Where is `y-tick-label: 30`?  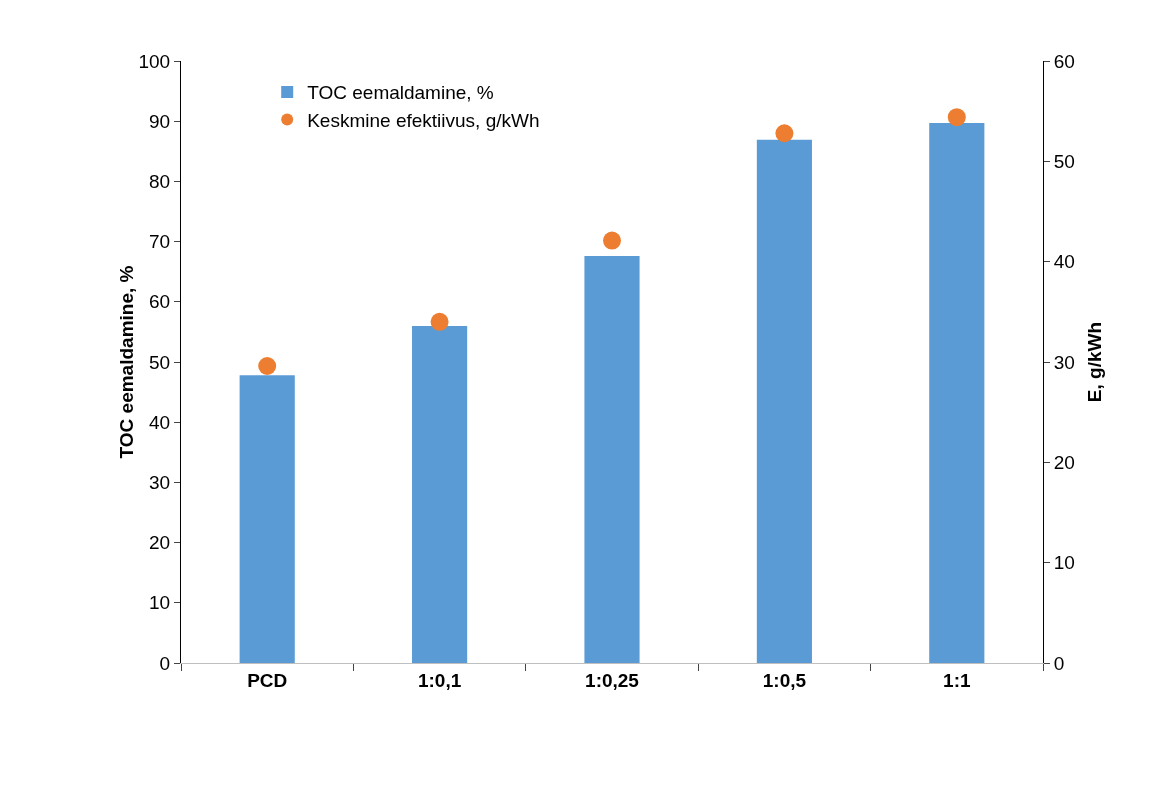 y-tick-label: 30 is located at coordinates (160, 483).